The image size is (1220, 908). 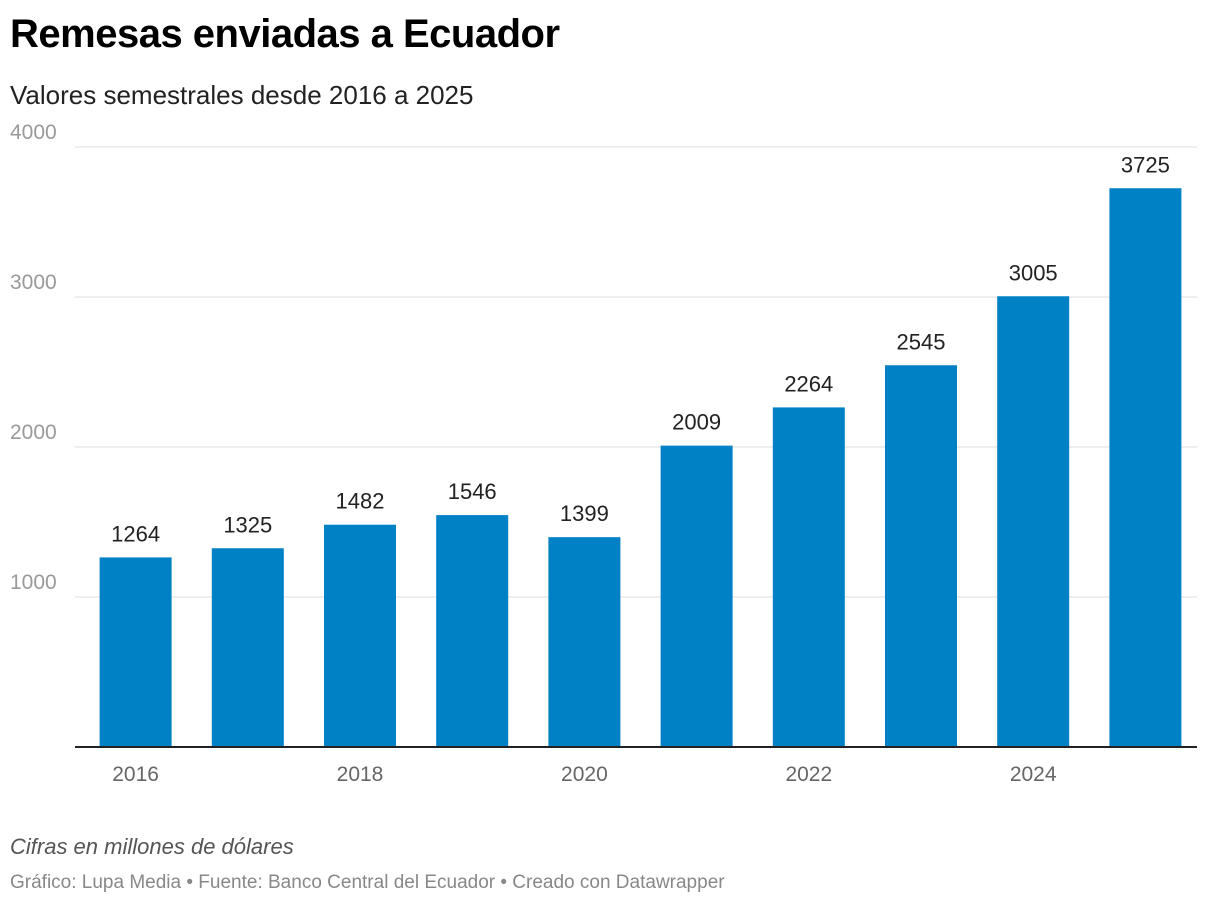 What do you see at coordinates (584, 513) in the screenshot?
I see `data-label-2020: 1399` at bounding box center [584, 513].